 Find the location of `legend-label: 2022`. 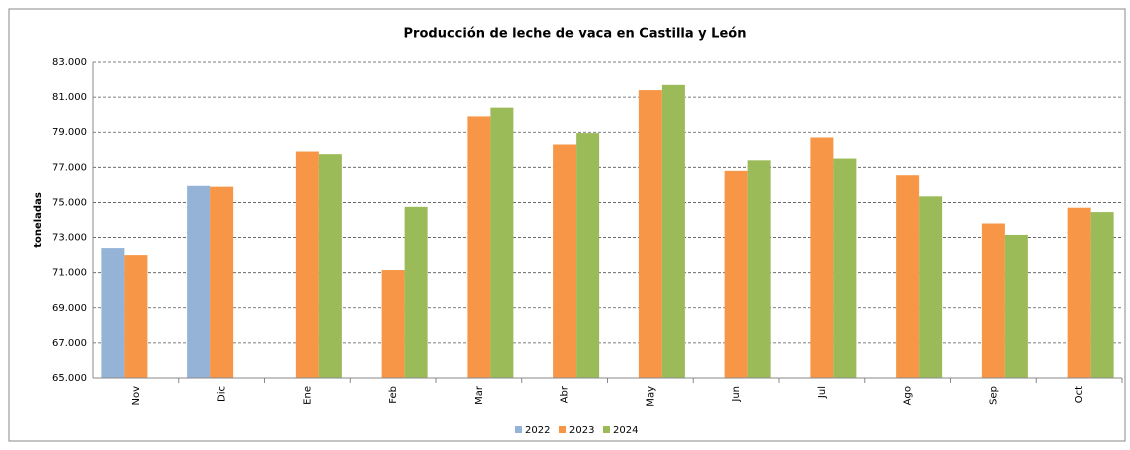

legend-label: 2022 is located at coordinates (537, 430).